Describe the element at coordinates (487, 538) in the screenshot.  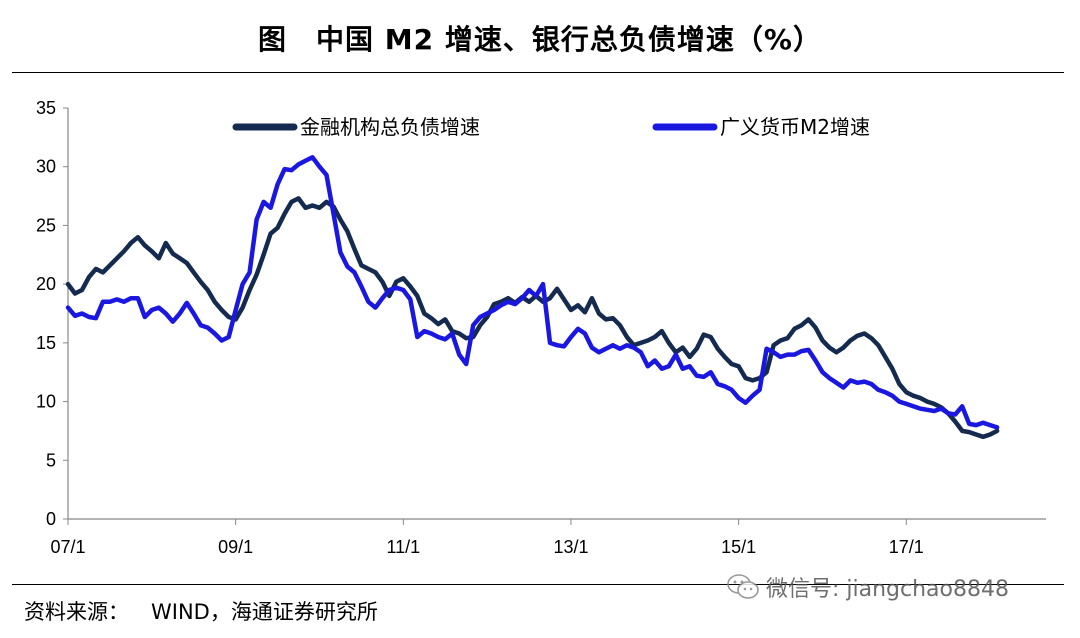
I see `x-axis-ticks: 07/1 09/1 11/1 13/1 15/1 17/1` at that location.